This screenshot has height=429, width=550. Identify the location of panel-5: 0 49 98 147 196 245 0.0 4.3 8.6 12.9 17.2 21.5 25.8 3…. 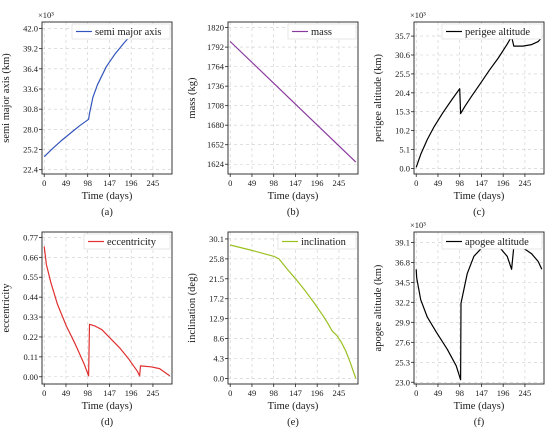
(273, 329).